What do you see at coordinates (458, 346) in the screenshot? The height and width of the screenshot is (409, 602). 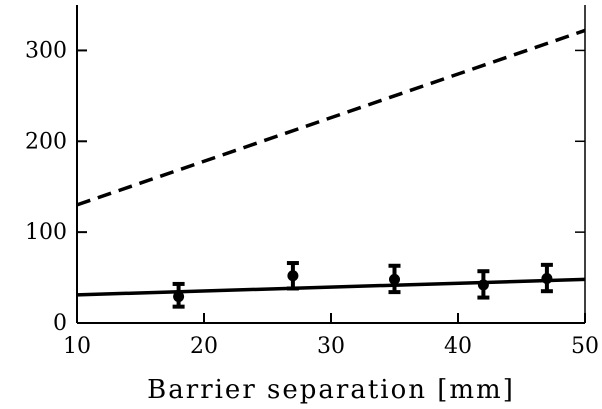 I see `x-tick-label-3: 40` at bounding box center [458, 346].